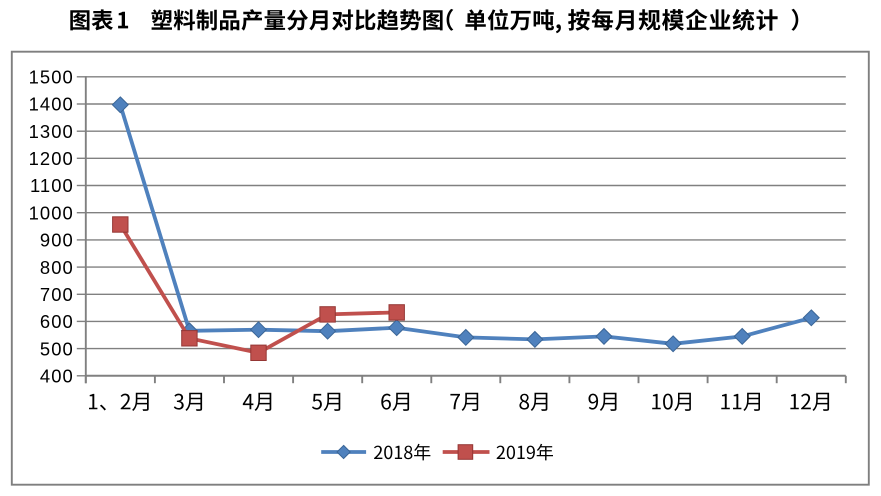 This screenshot has width=881, height=496. What do you see at coordinates (51, 212) in the screenshot?
I see `svg-text: 1000` at bounding box center [51, 212].